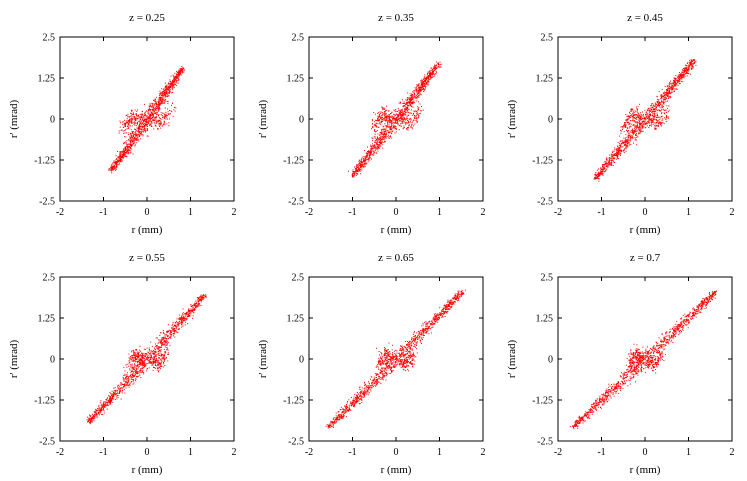 The height and width of the screenshot is (481, 747). Describe the element at coordinates (396, 212) in the screenshot. I see `x-tick-label: 0` at that location.